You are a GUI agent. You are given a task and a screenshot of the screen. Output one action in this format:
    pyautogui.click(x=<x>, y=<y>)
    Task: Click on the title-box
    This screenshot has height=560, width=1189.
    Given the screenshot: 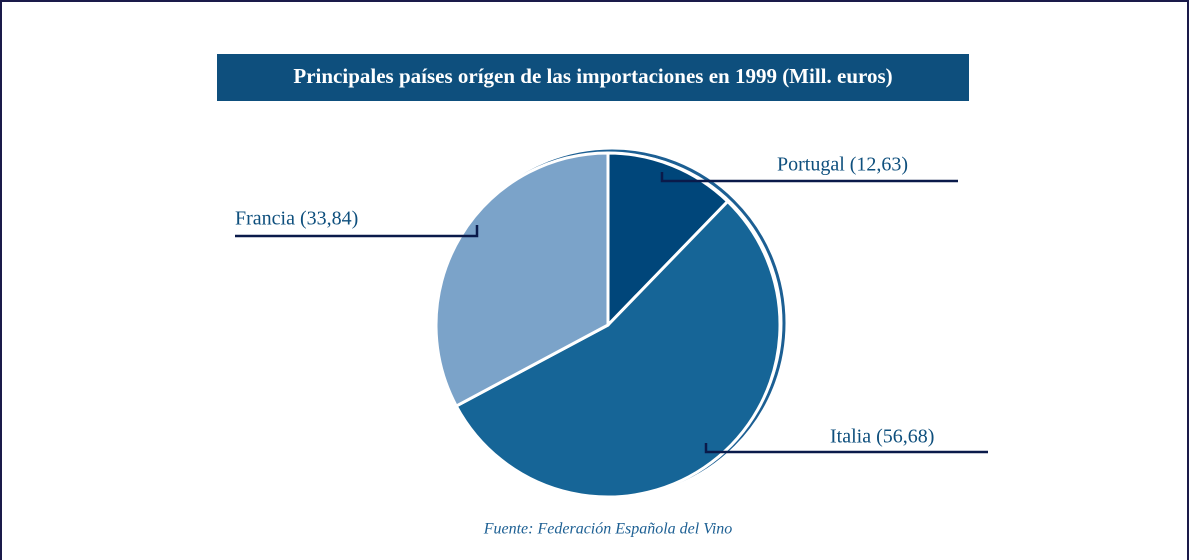 What is the action you would take?
    pyautogui.click(x=593, y=77)
    